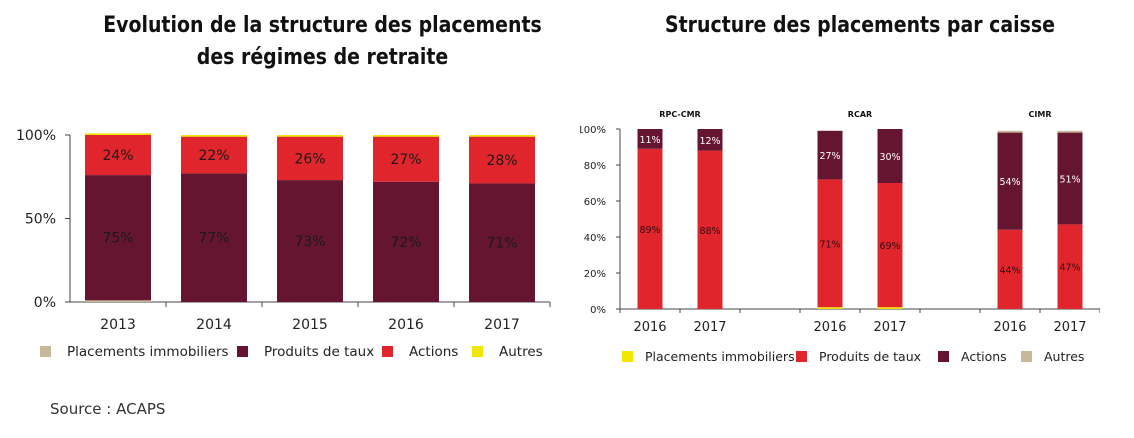  I want to click on data-label: 73%, so click(309, 242).